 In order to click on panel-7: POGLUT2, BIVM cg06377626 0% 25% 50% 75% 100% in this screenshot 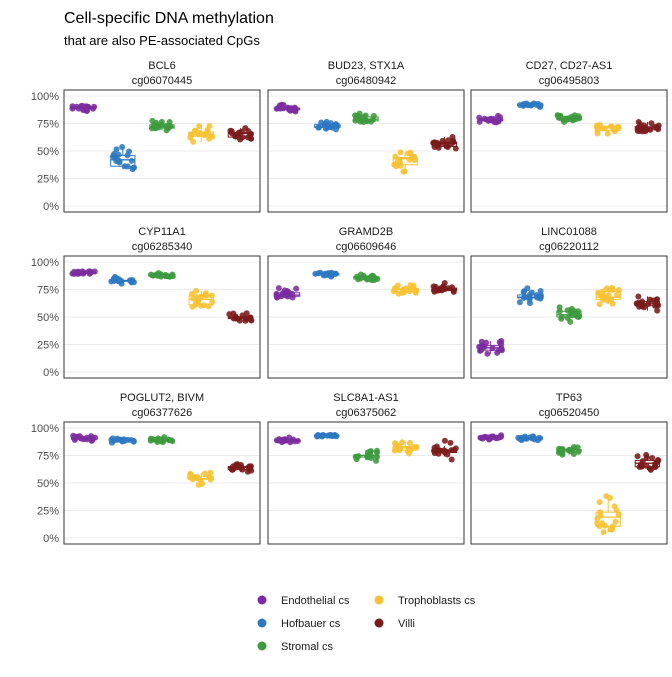, I will do `click(146, 468)`.